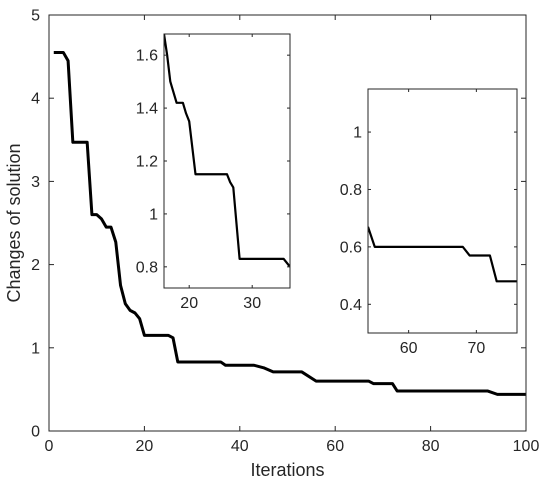  Describe the element at coordinates (351, 247) in the screenshot. I see `y-tick-label: 0.6` at that location.